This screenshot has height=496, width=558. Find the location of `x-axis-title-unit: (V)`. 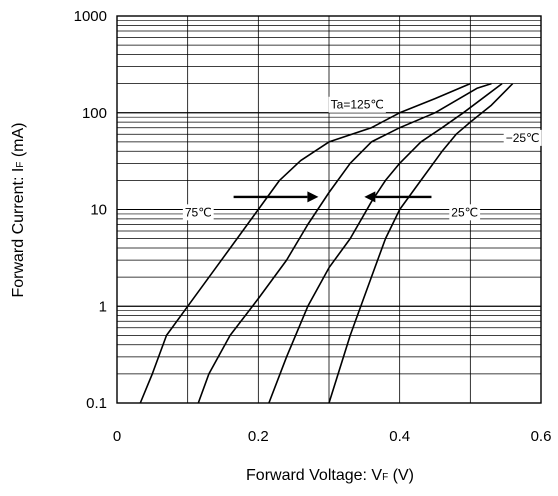

x-axis-title-unit: (V) is located at coordinates (401, 475).